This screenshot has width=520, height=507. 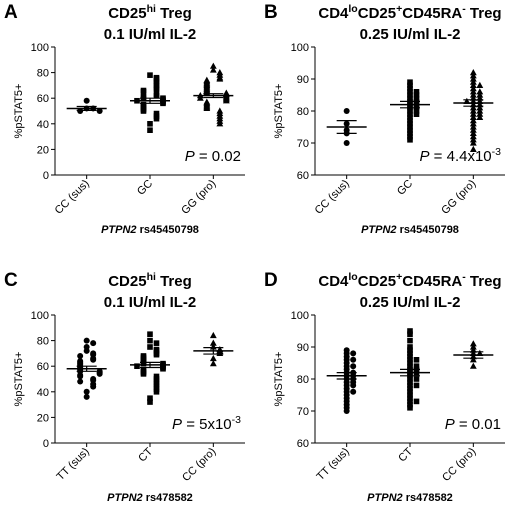 I want to click on y-tick-label: 40, so click(x=43, y=125).